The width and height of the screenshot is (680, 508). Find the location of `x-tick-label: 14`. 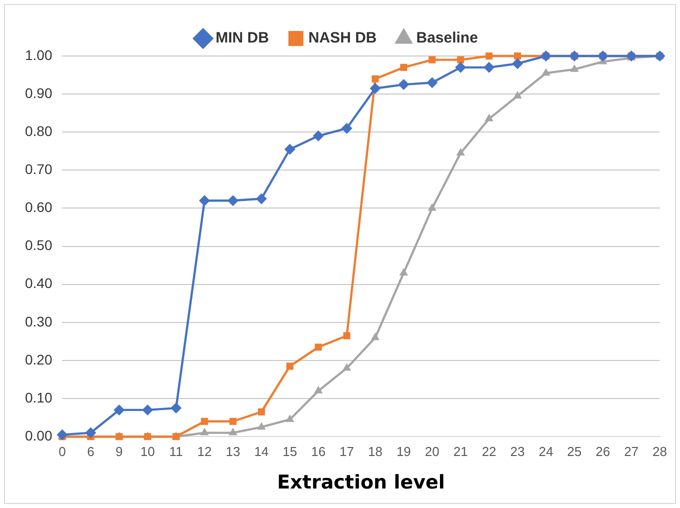

x-tick-label: 14 is located at coordinates (261, 451).